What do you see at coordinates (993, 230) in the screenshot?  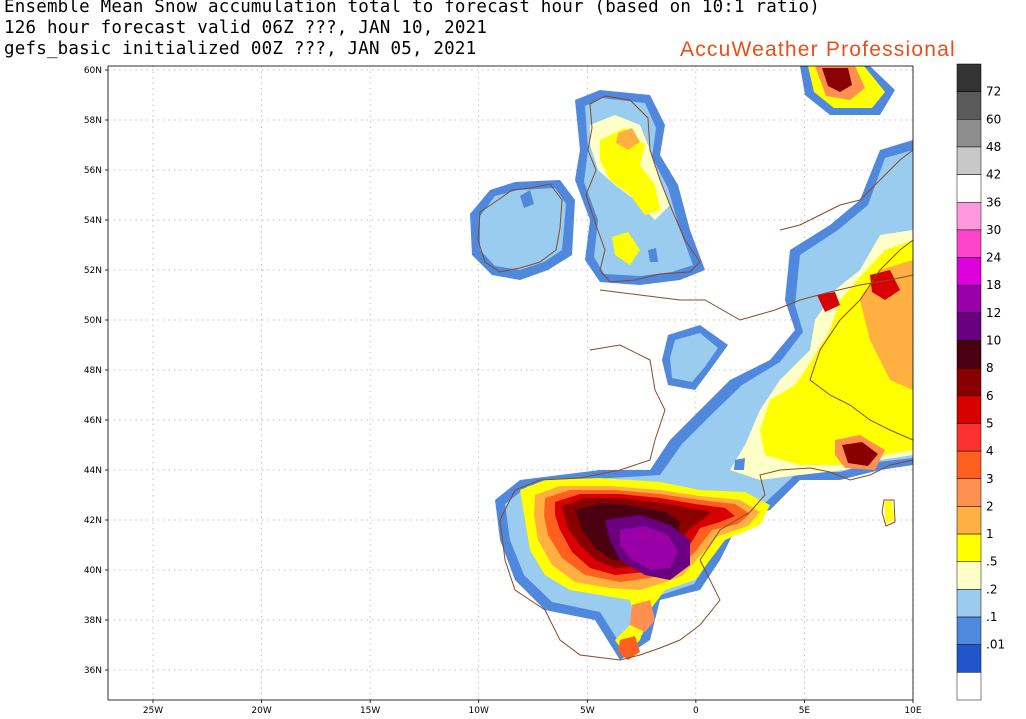 I see `colorbar-label: 30` at bounding box center [993, 230].